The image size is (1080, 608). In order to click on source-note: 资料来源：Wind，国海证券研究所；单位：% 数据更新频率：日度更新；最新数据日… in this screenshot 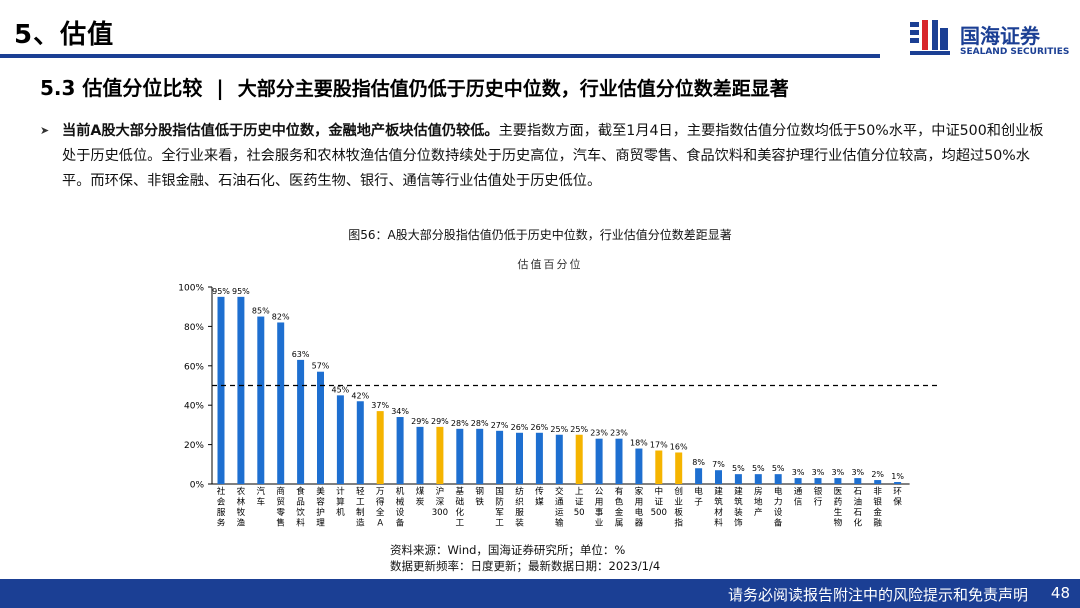, I will do `click(525, 558)`.